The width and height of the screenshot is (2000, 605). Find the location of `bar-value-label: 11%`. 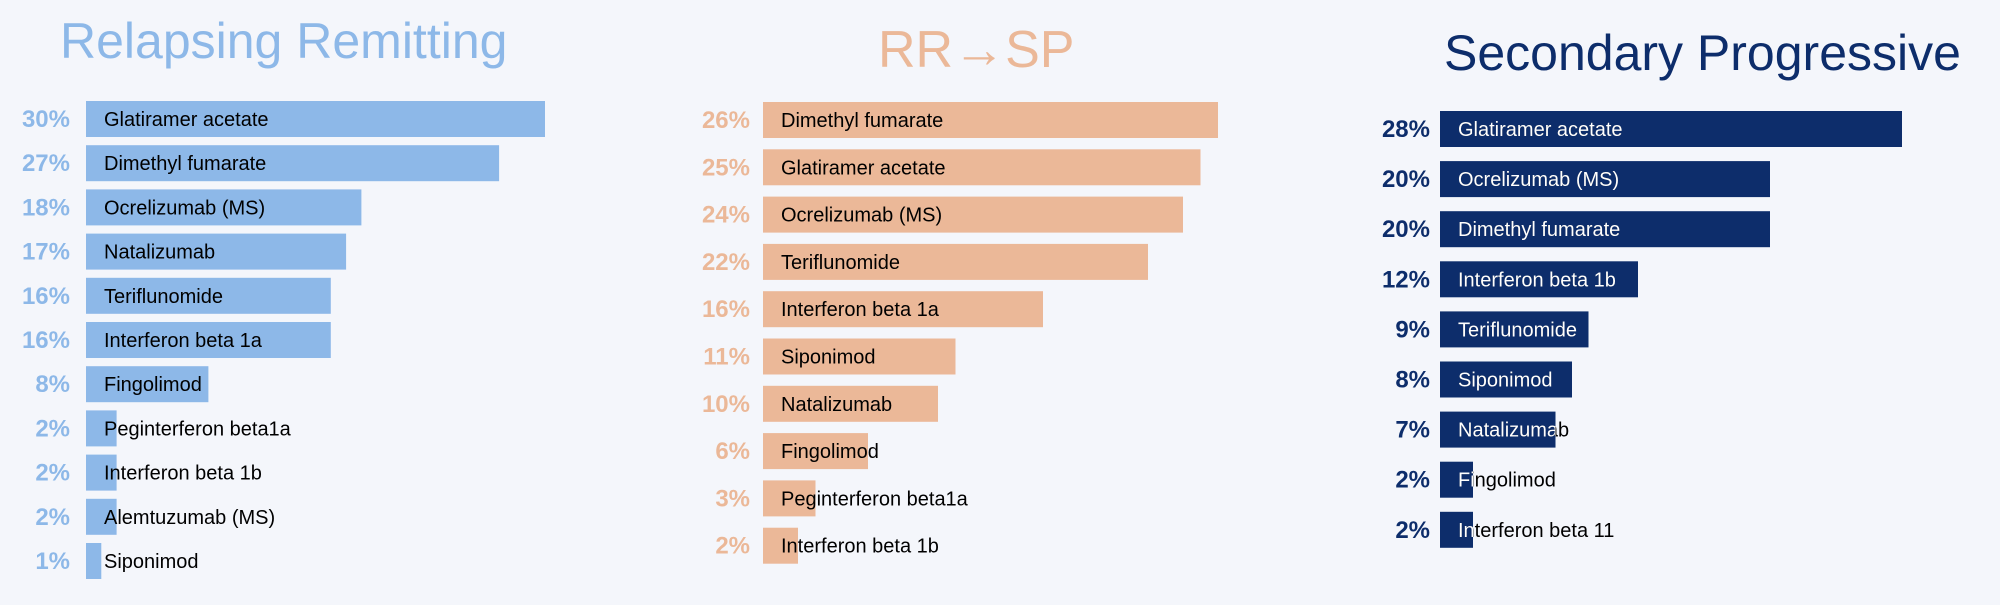

bar-value-label: 11% is located at coordinates (726, 357).